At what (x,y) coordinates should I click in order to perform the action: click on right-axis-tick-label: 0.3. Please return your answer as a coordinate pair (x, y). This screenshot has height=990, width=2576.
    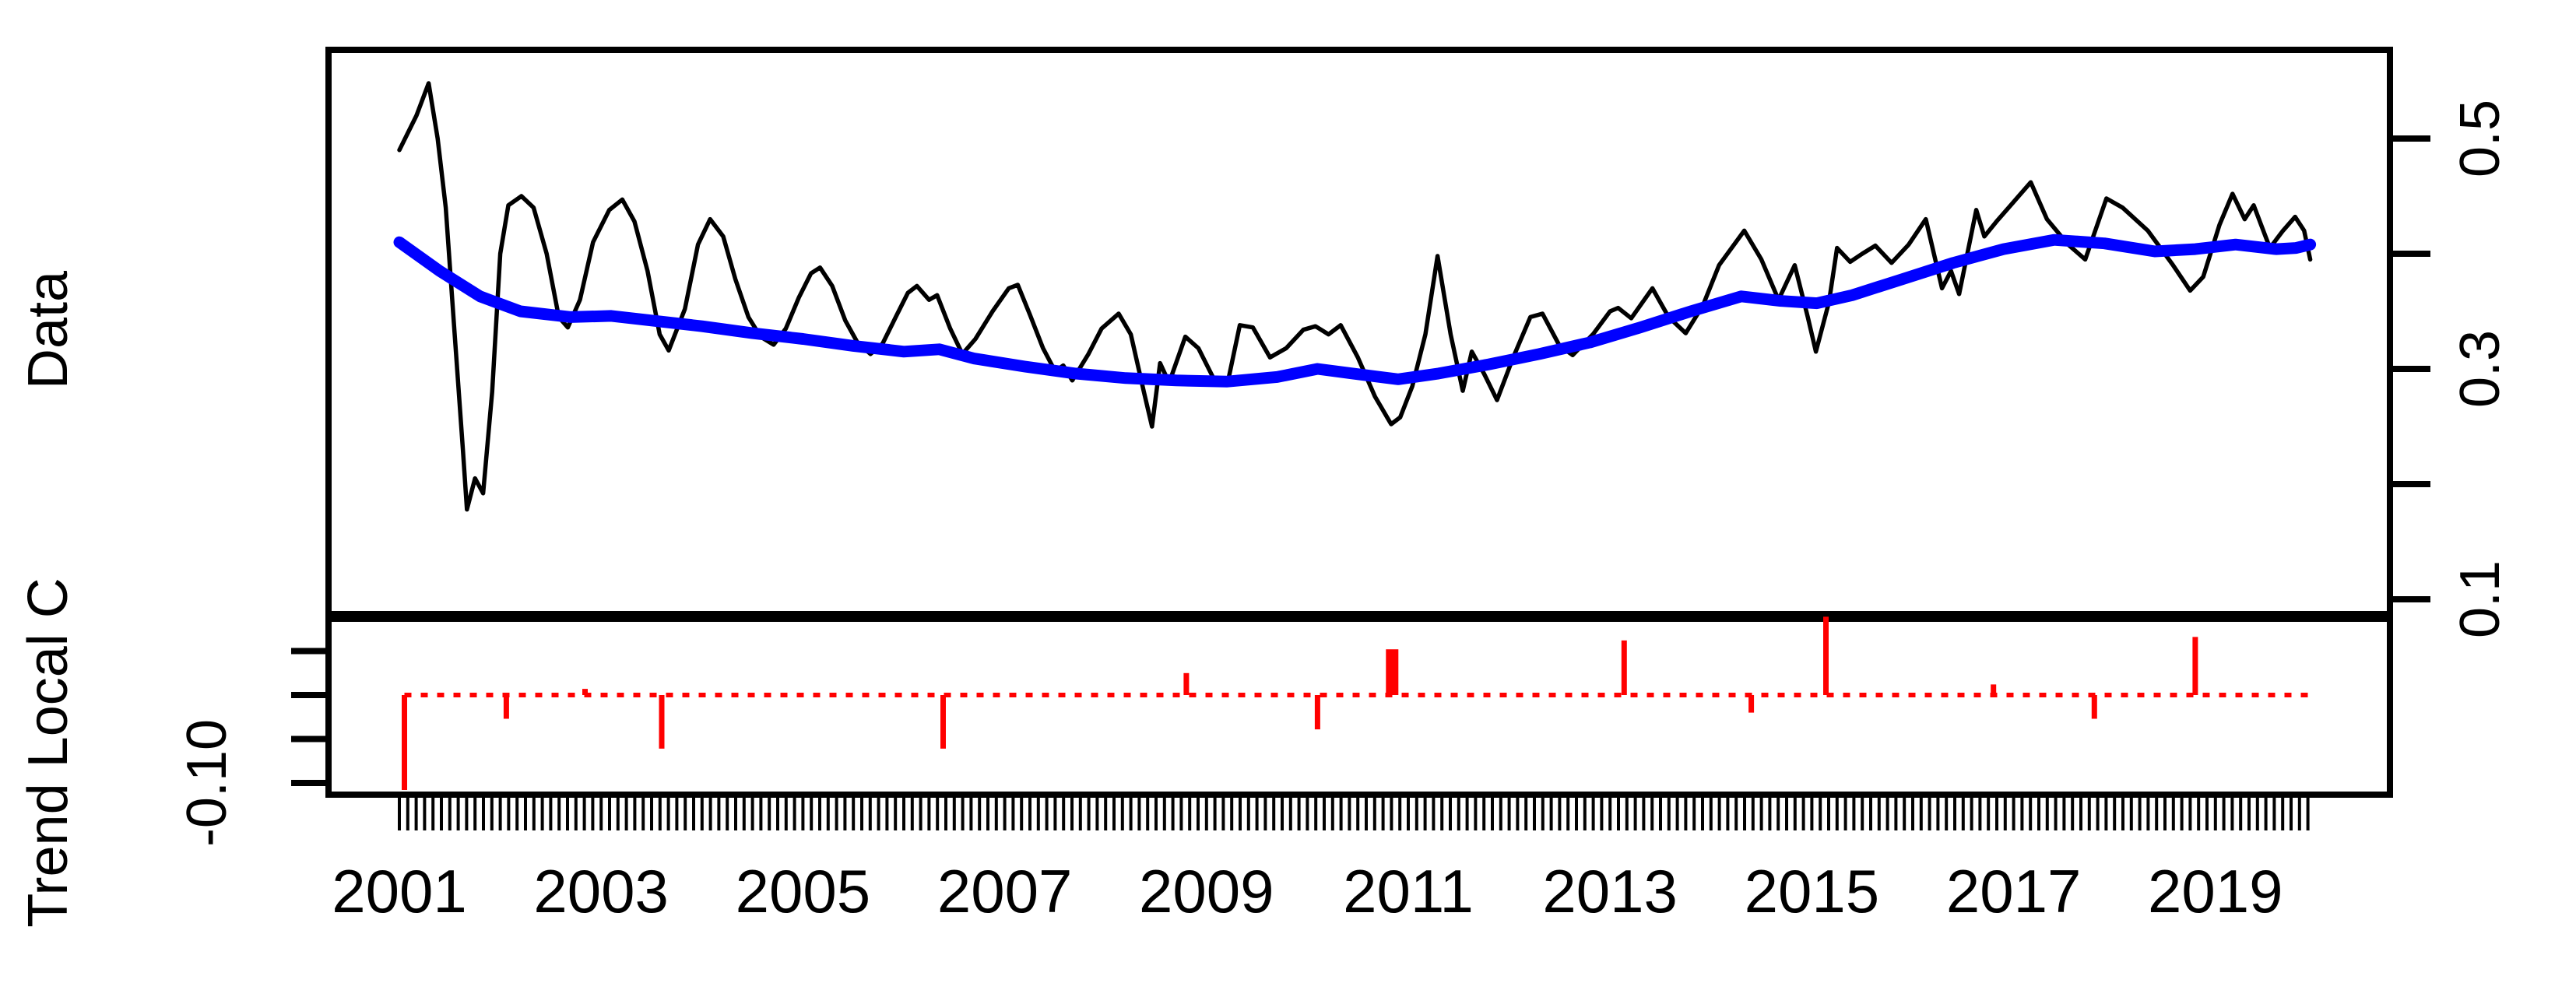
    Looking at the image, I should click on (2480, 369).